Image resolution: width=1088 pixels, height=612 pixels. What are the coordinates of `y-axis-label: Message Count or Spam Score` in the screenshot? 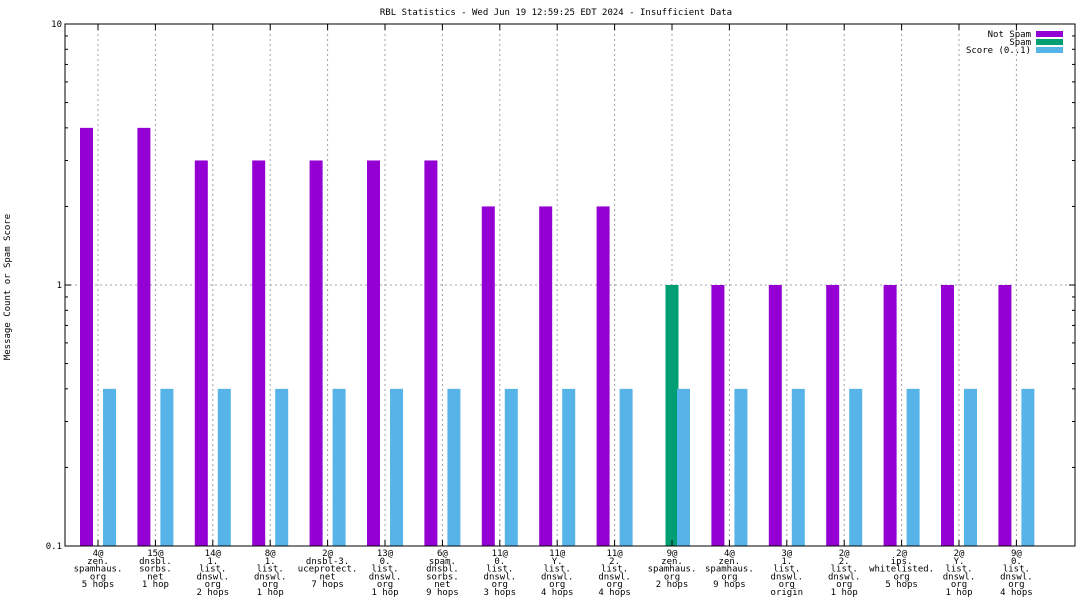 It's located at (8, 287).